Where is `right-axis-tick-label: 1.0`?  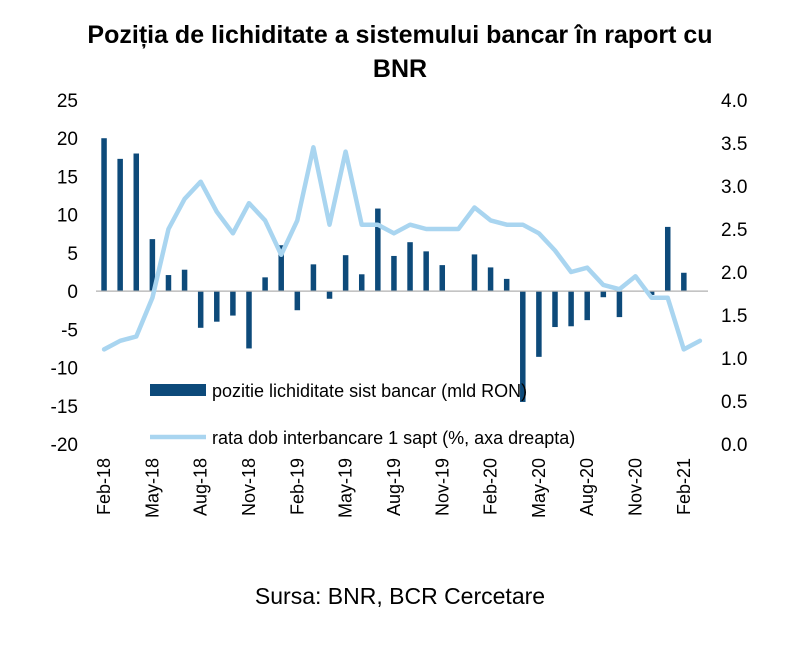 right-axis-tick-label: 1.0 is located at coordinates (734, 359).